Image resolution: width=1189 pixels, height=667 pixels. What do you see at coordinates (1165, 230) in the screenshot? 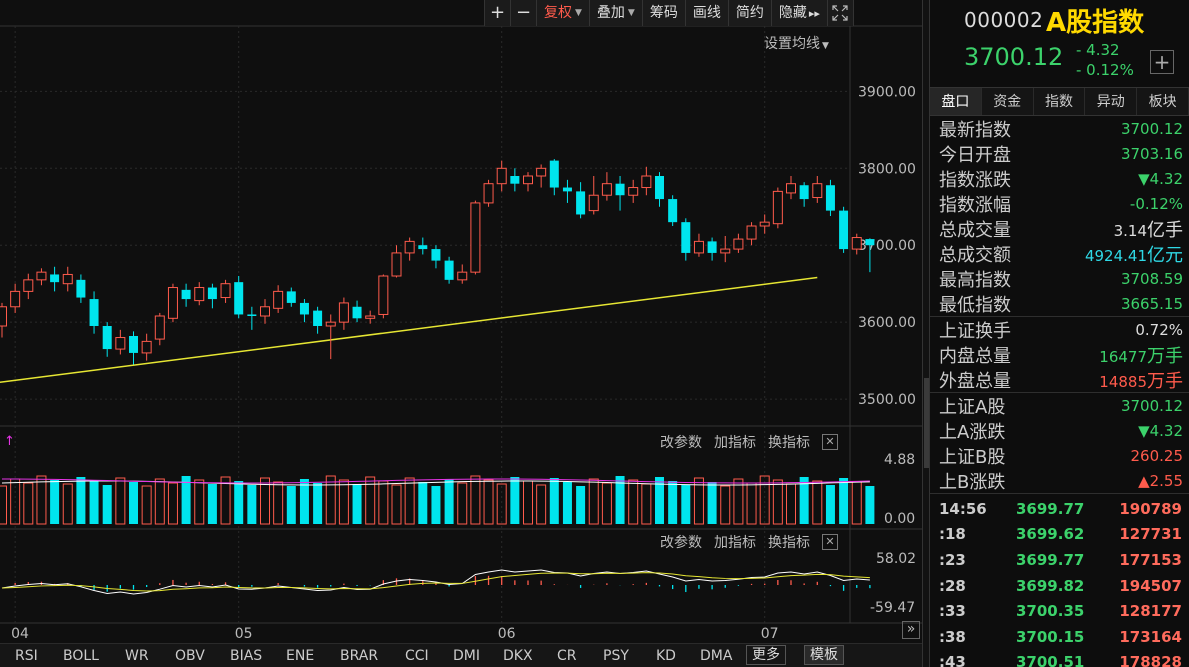
I see `quote-unit: 亿手` at bounding box center [1165, 230].